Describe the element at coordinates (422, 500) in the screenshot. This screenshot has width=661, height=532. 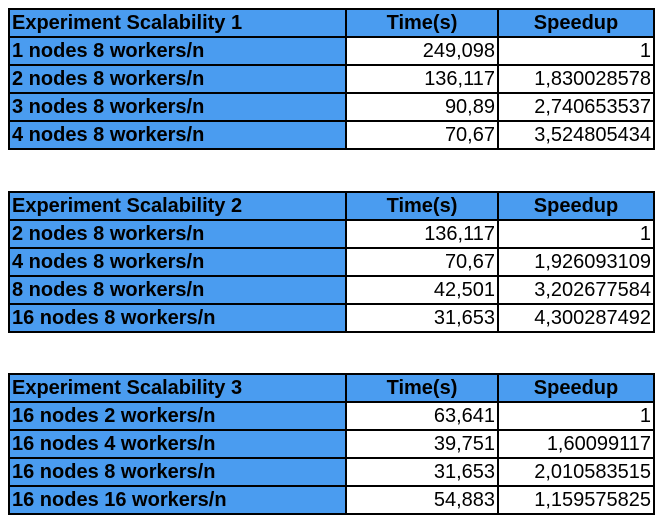
I see `time-cell: 54,883` at that location.